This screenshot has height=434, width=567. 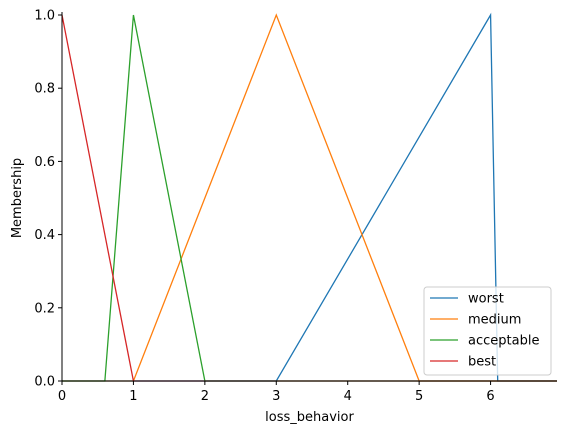 I want to click on y-tick-label: 0.8, so click(x=44, y=89).